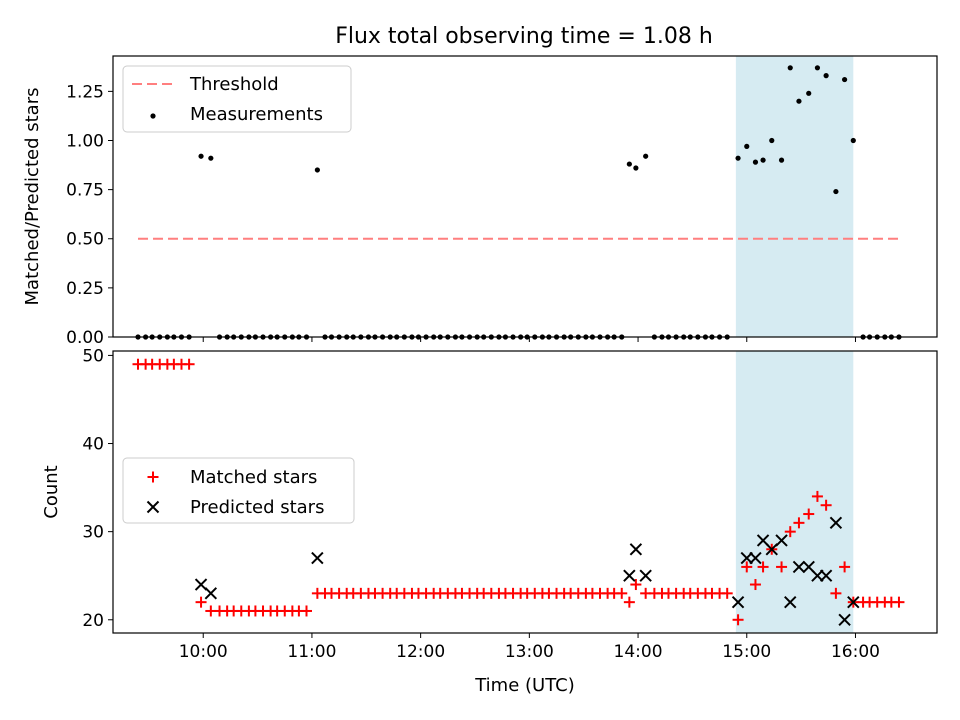  What do you see at coordinates (746, 652) in the screenshot?
I see `x-tick-label: 15:00` at bounding box center [746, 652].